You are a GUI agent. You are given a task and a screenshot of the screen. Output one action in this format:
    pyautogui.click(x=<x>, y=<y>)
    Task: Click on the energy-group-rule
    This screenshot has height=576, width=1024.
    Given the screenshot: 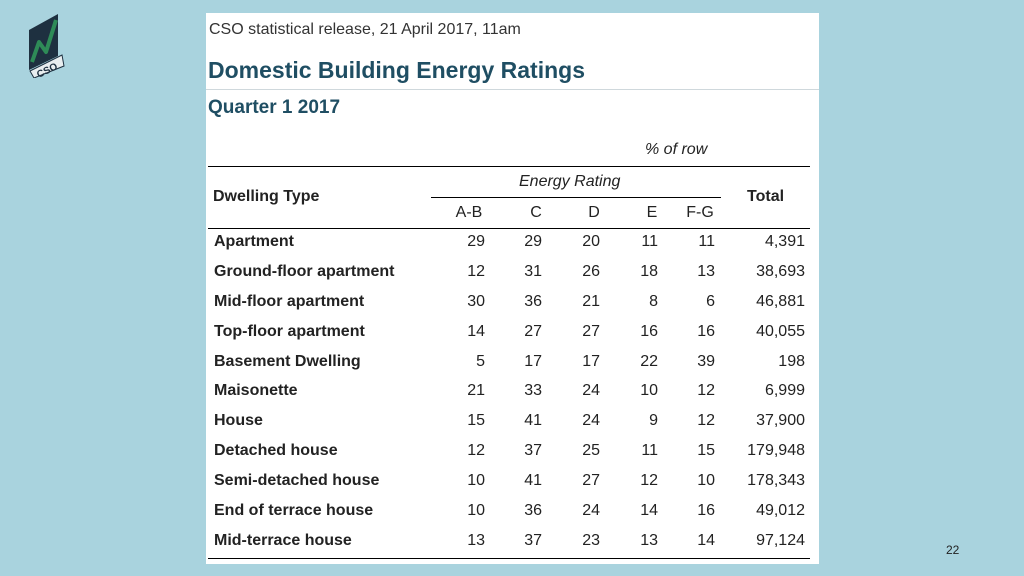 What is the action you would take?
    pyautogui.click(x=576, y=197)
    